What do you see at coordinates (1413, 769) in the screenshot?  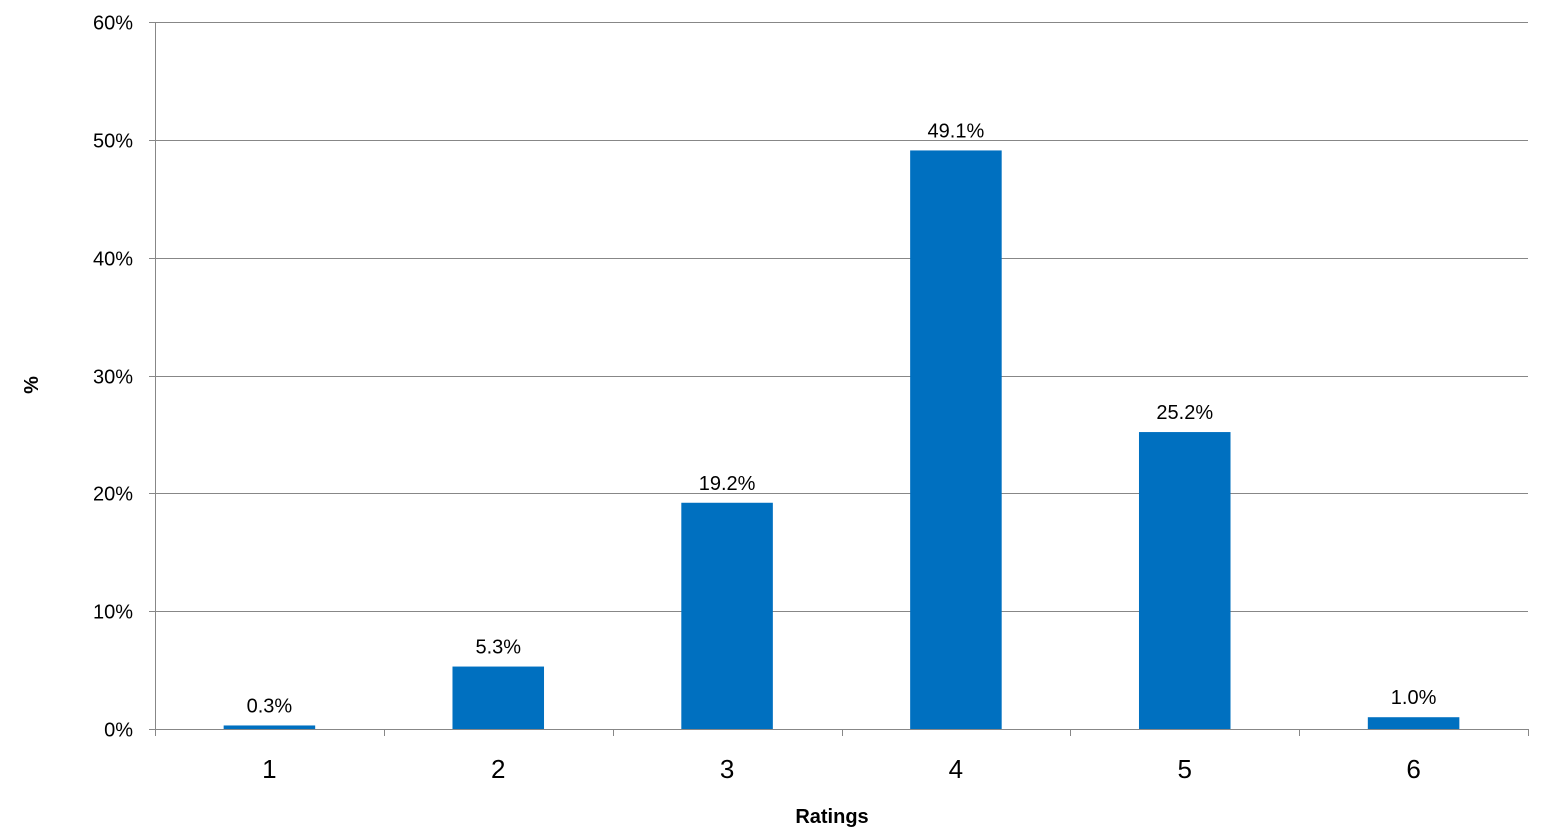 I see `x-tick-label: 6` at bounding box center [1413, 769].